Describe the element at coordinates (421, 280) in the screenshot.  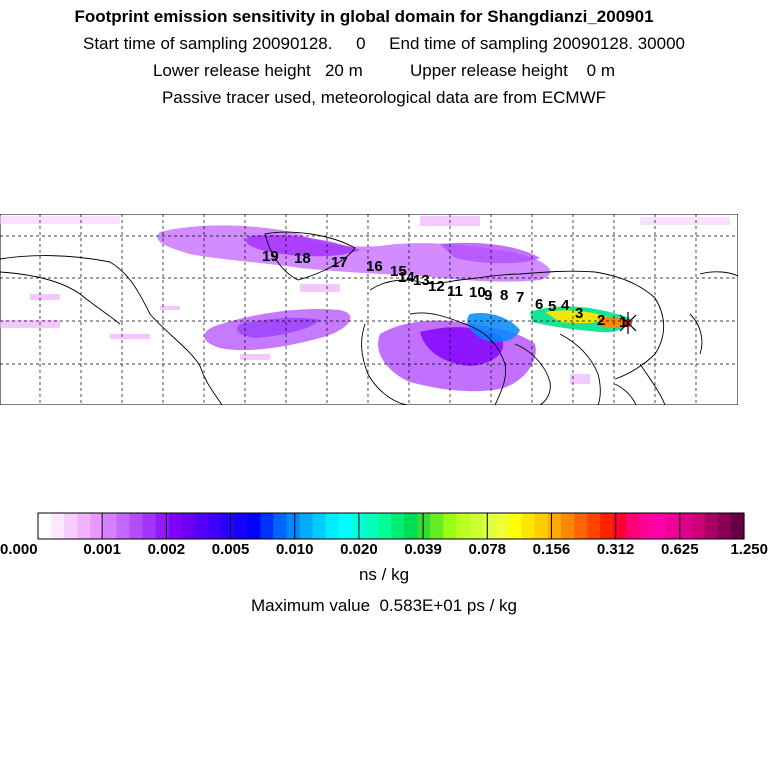
I see `trajectory-label: 13` at that location.